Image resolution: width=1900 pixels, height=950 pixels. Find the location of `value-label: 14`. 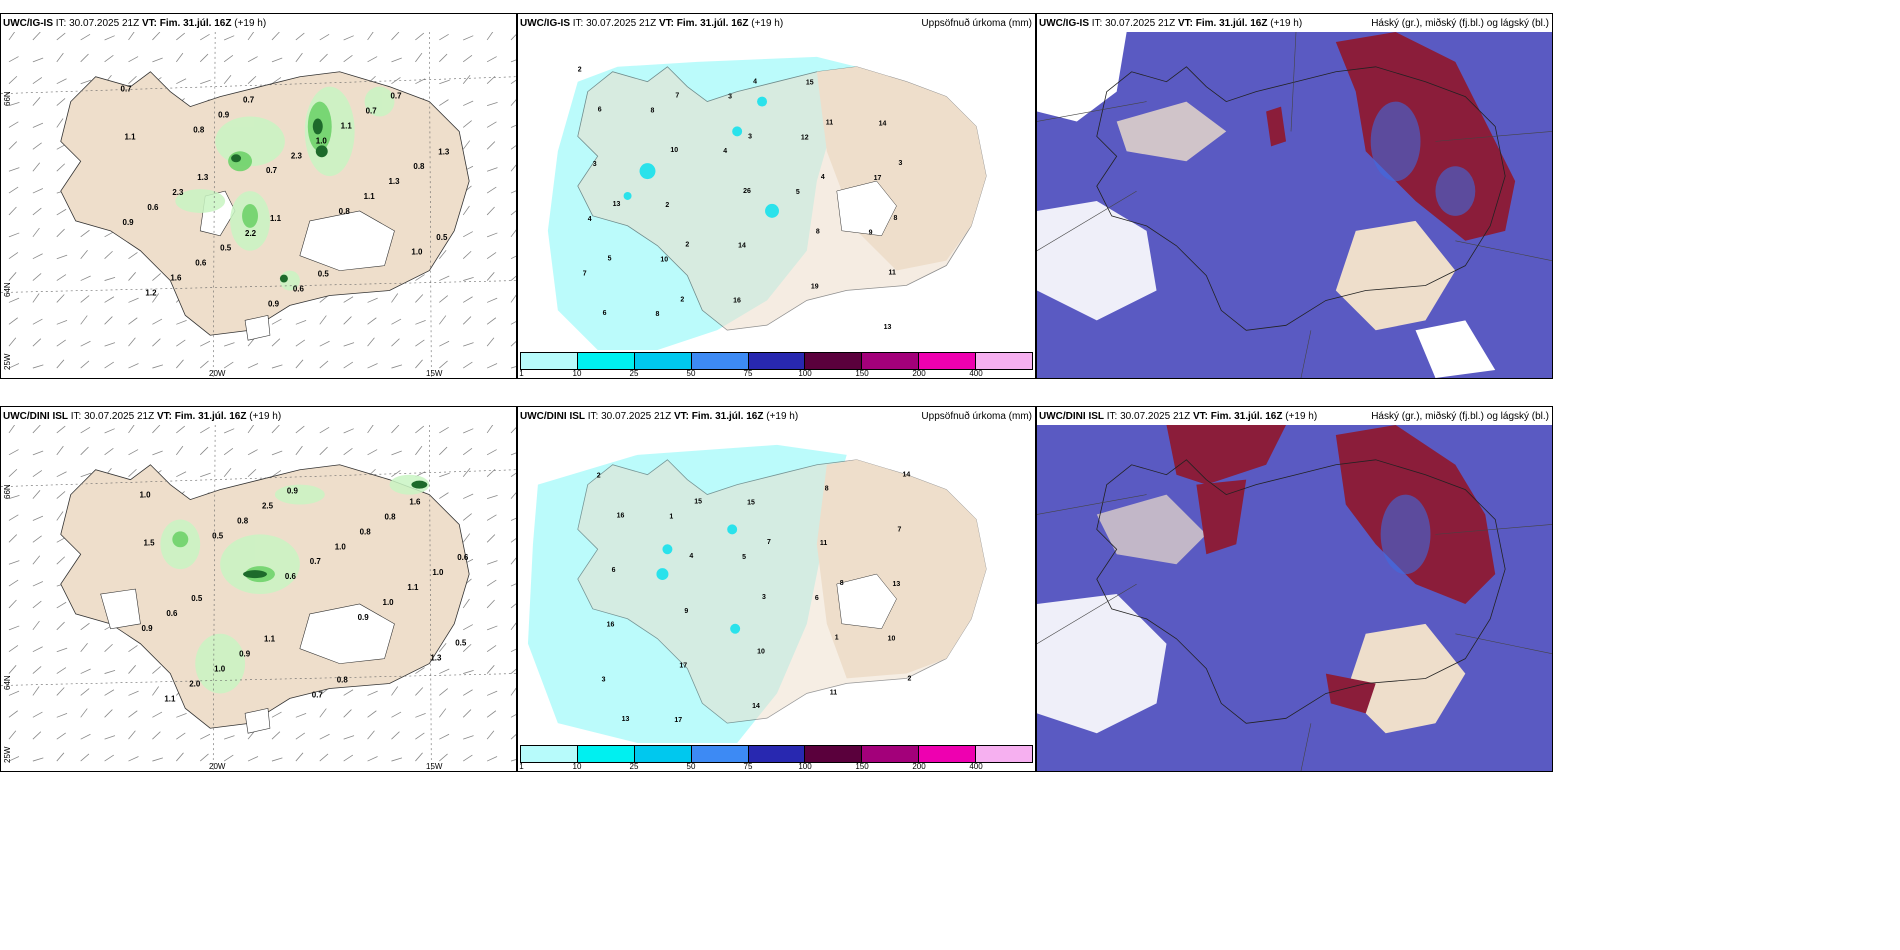

value-label: 14 is located at coordinates (907, 475).